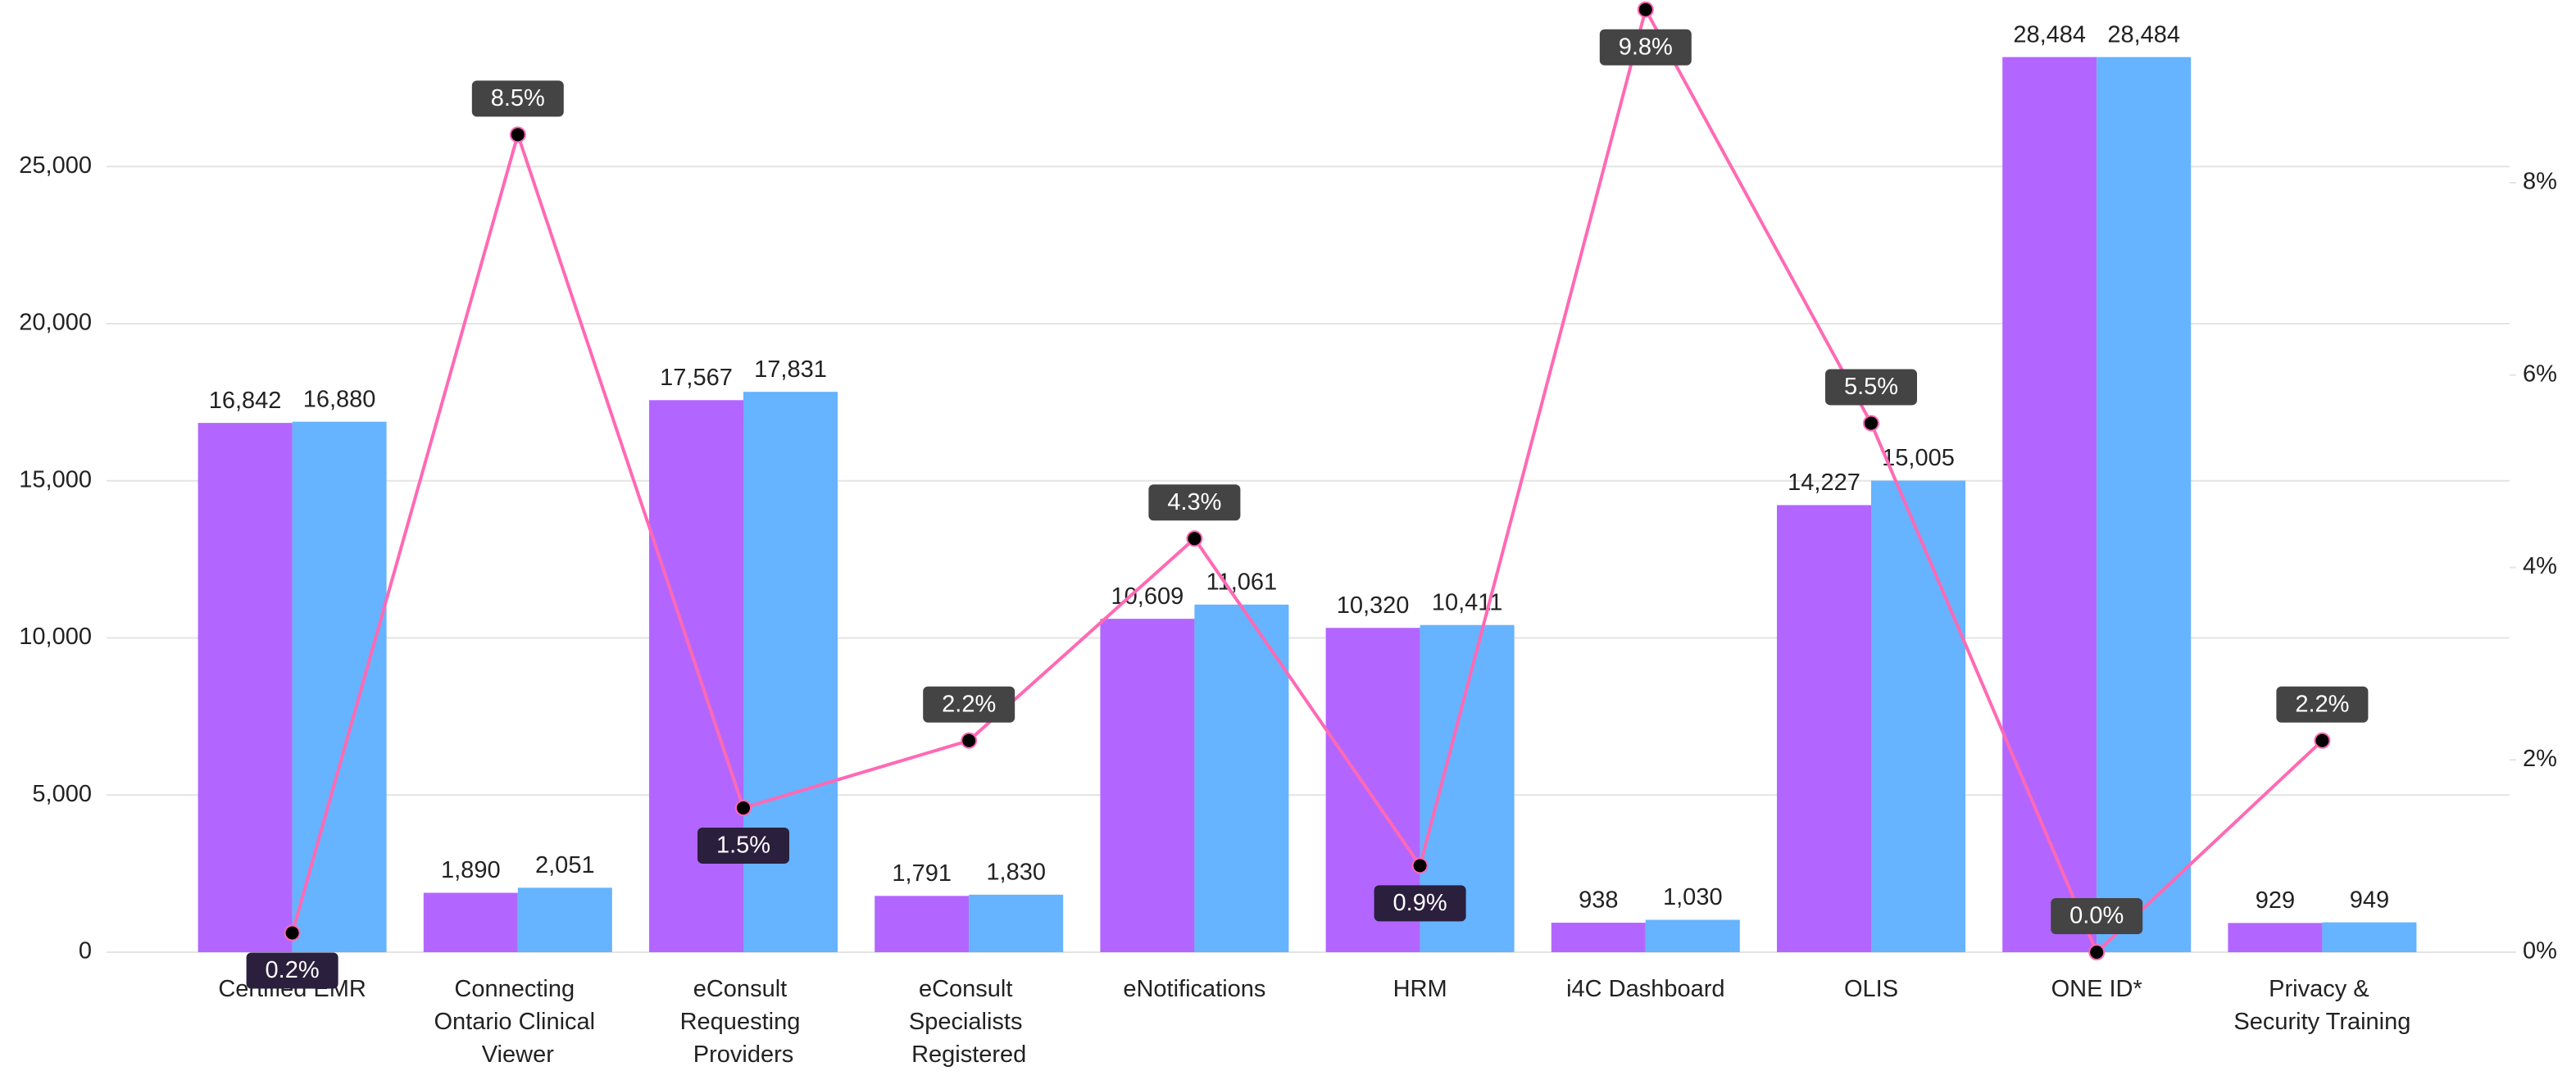 The width and height of the screenshot is (2576, 1071). Describe the element at coordinates (790, 370) in the screenshot. I see `bar-value-label: 17,831` at that location.